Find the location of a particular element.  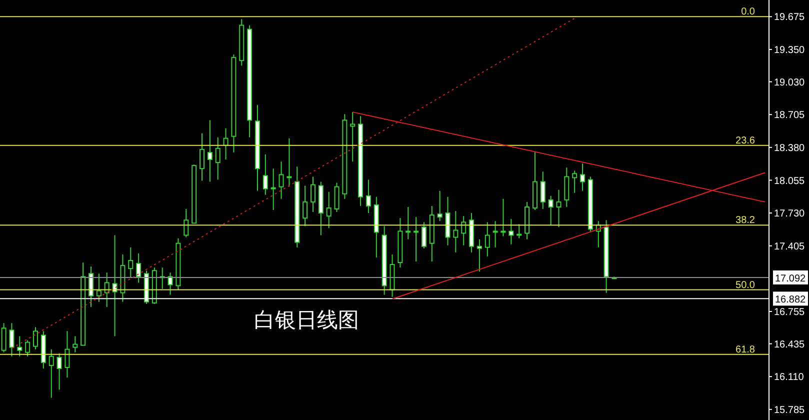

y-tick-label: 18.380 is located at coordinates (790, 148).